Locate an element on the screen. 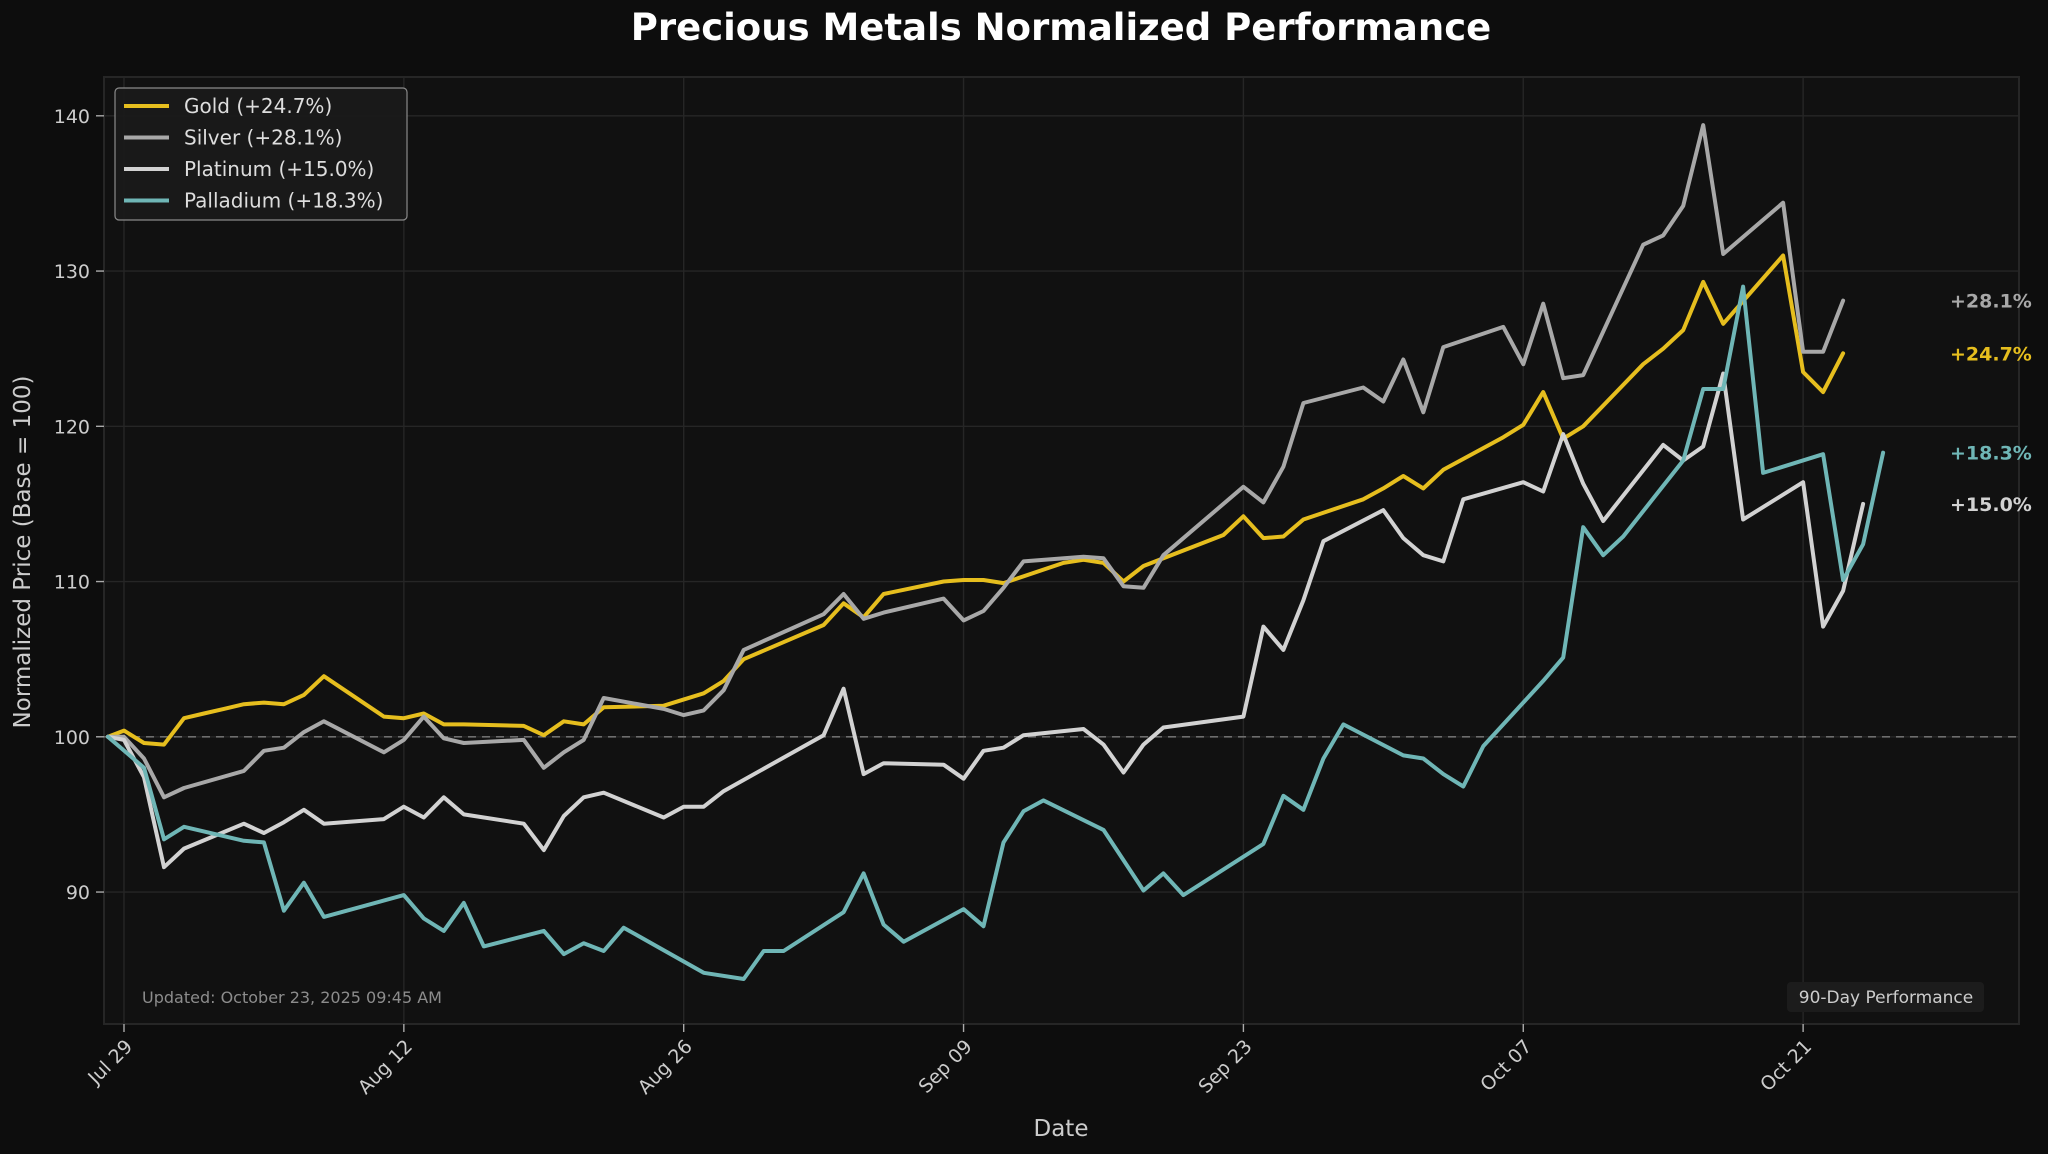  legend-label-palladium: Palladium (+18.3%) is located at coordinates (283, 201).